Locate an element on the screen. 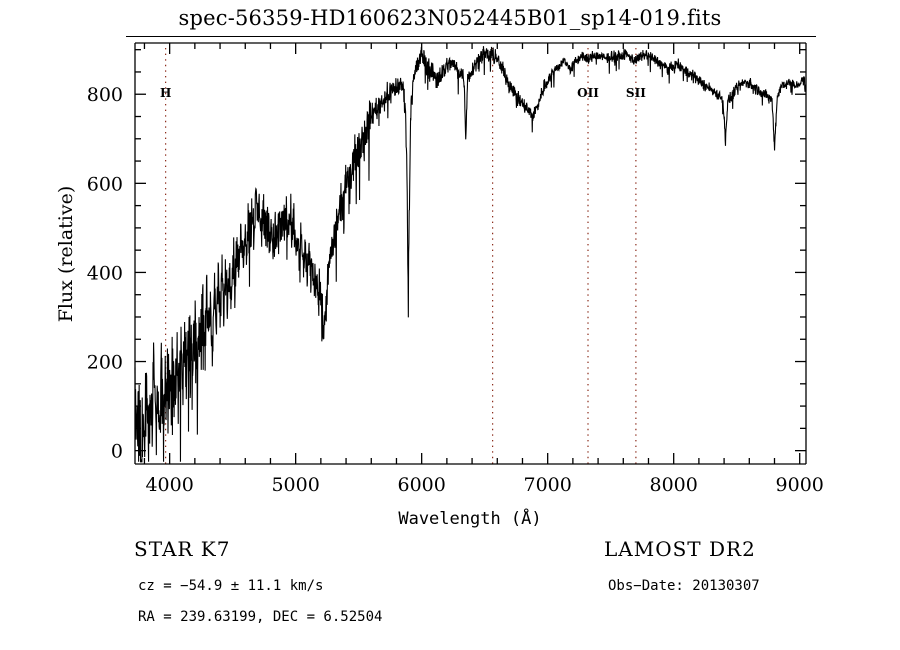 This screenshot has width=900, height=650. y-tick-label: 0 is located at coordinates (117, 452).